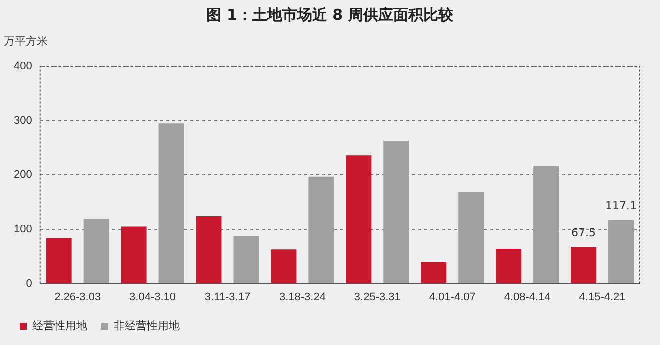 The image size is (660, 345). Describe the element at coordinates (60, 326) in the screenshot. I see `legend-label: 经营性用地` at that location.